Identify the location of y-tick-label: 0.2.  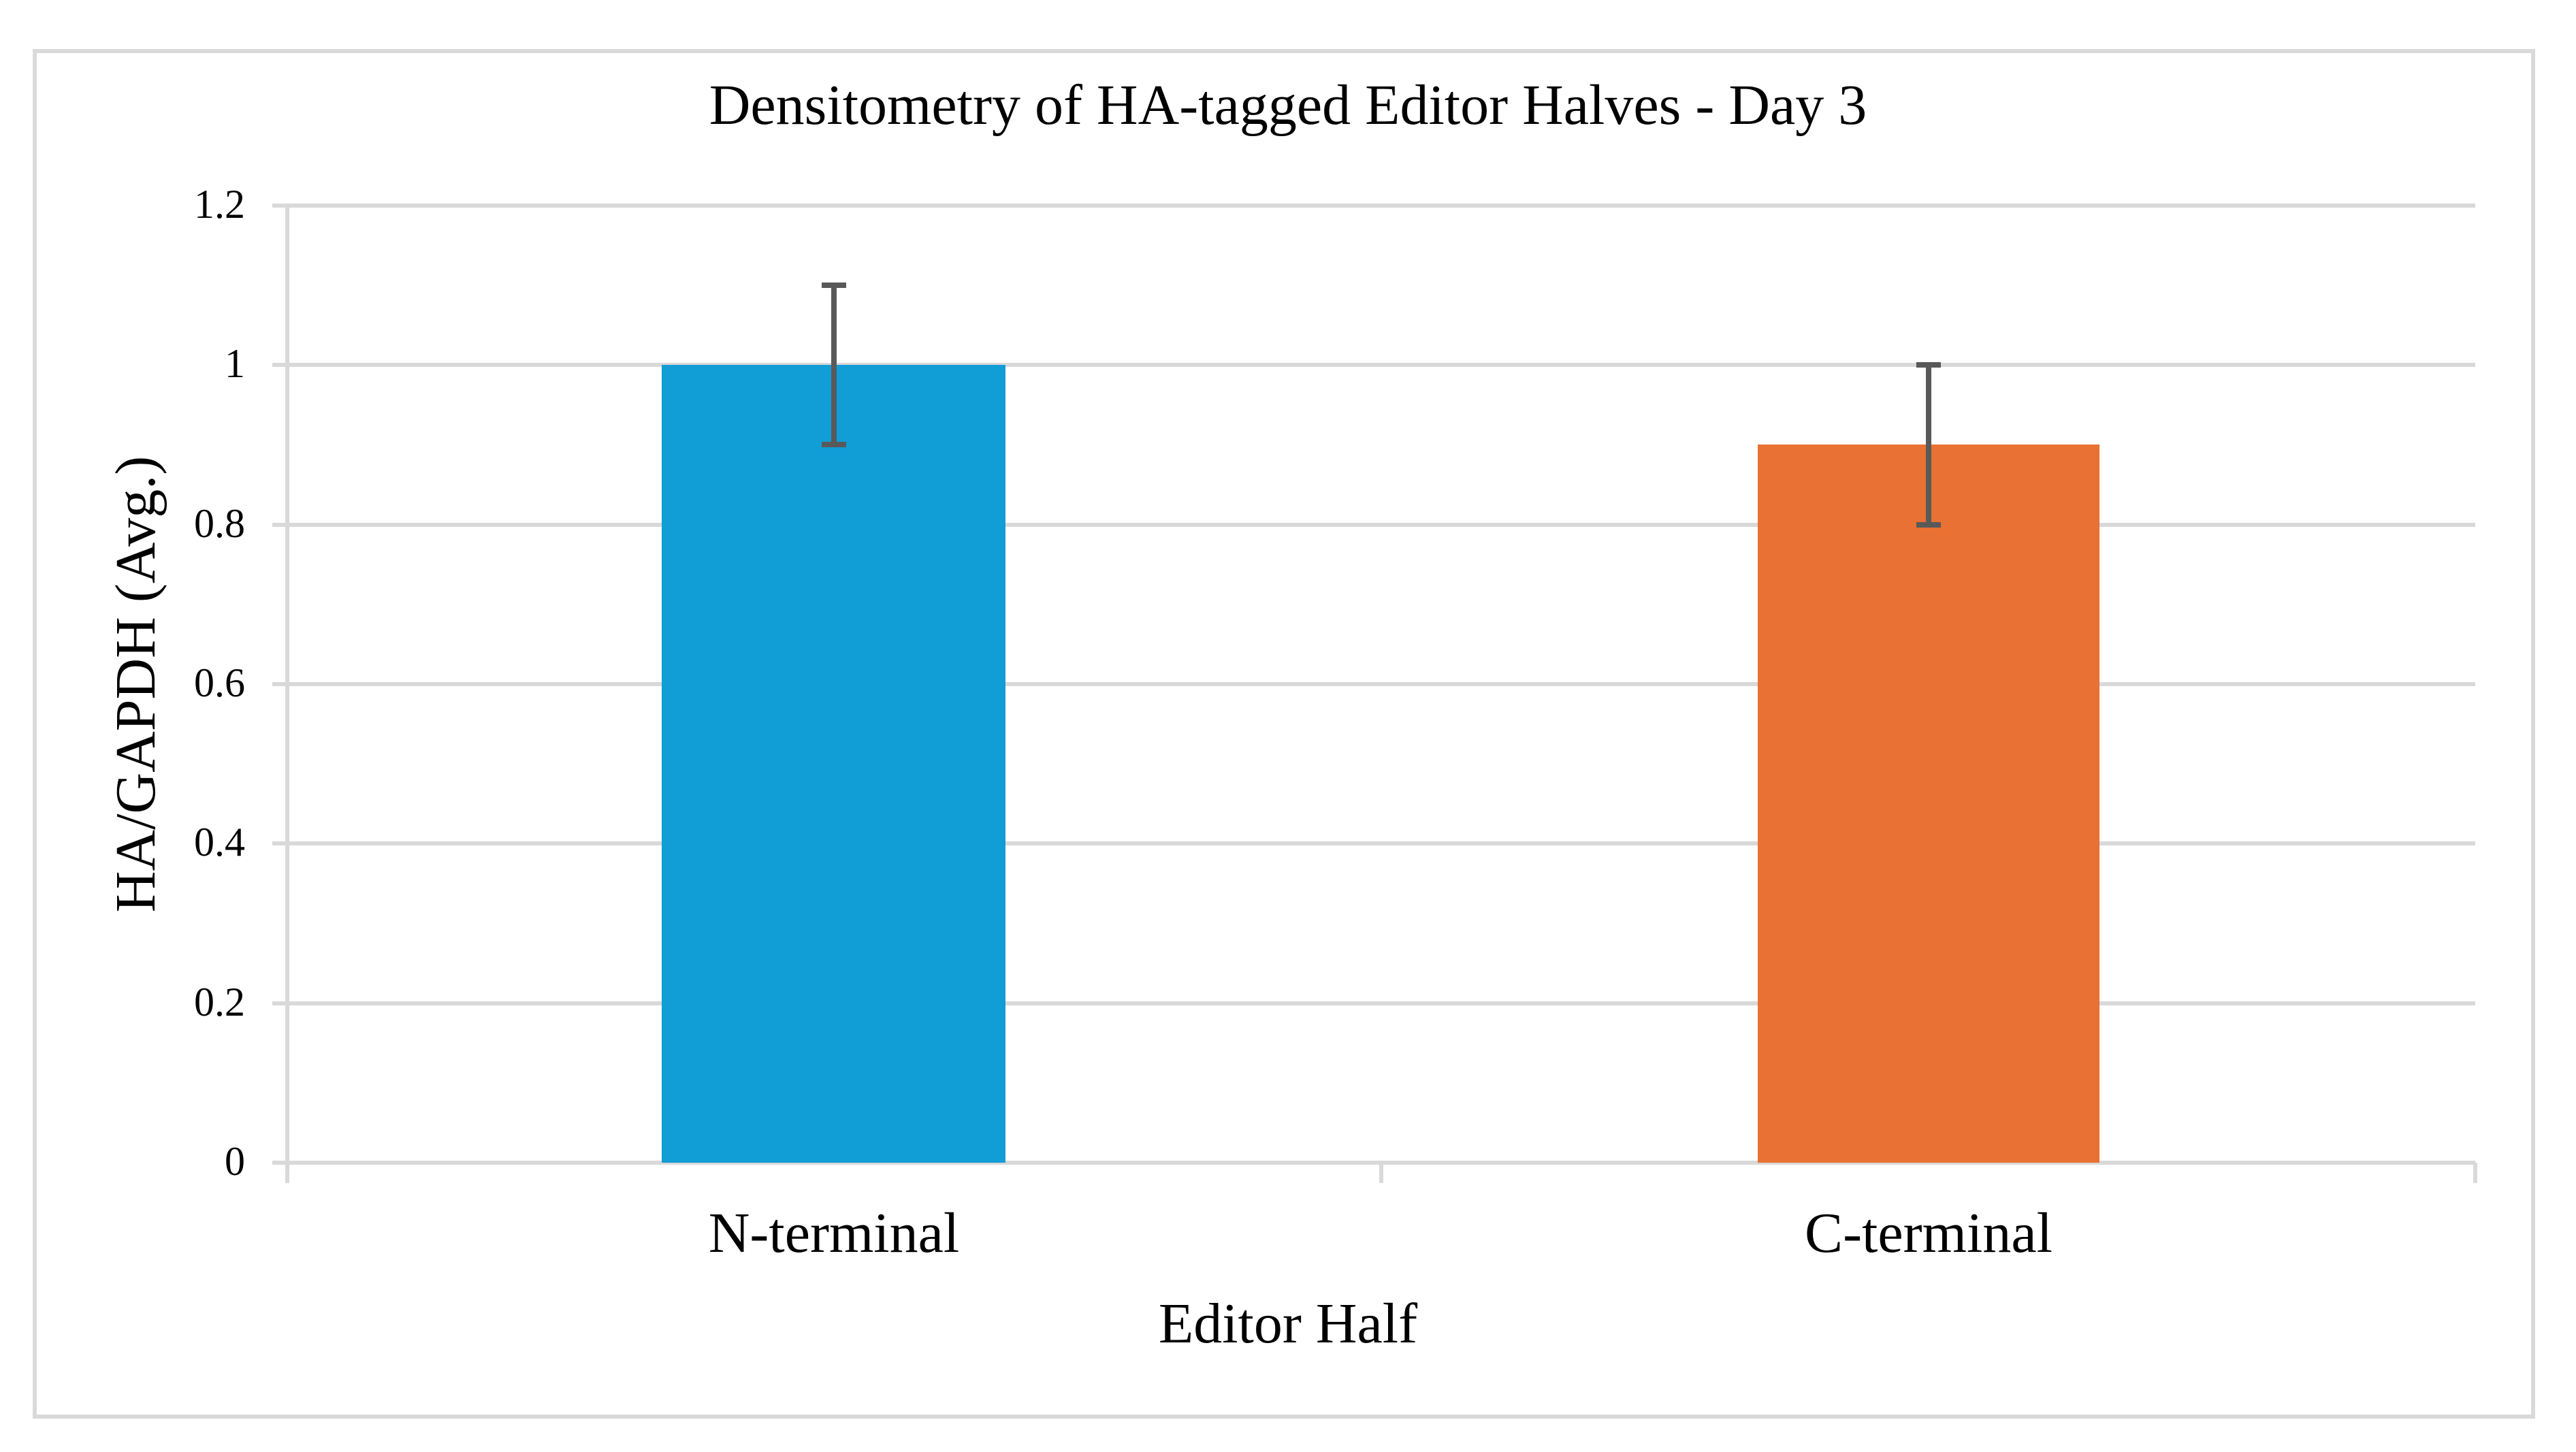
(219, 1003).